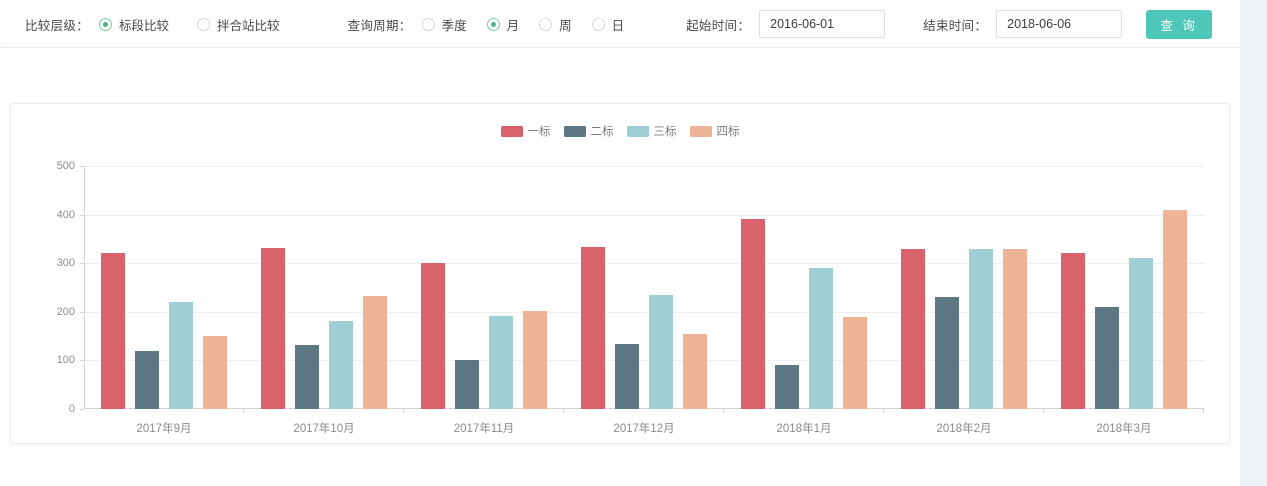  I want to click on x-axis-tick-label: 2018年3月, so click(1124, 429).